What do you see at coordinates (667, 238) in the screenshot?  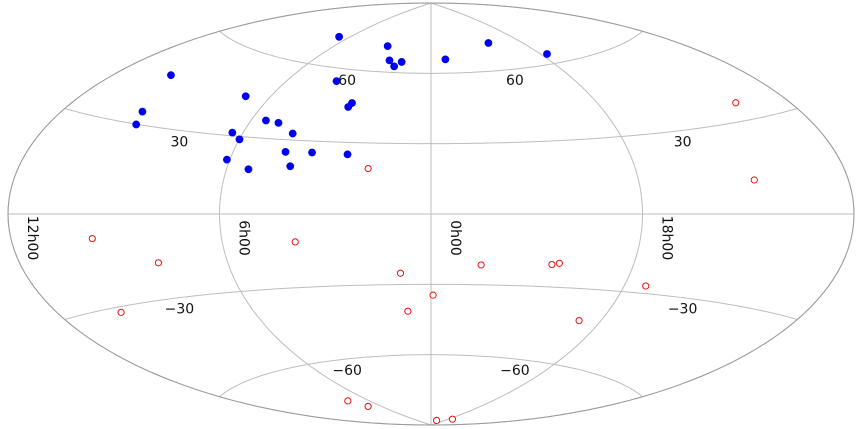 I see `longitude-tick-label: 18h00` at bounding box center [667, 238].